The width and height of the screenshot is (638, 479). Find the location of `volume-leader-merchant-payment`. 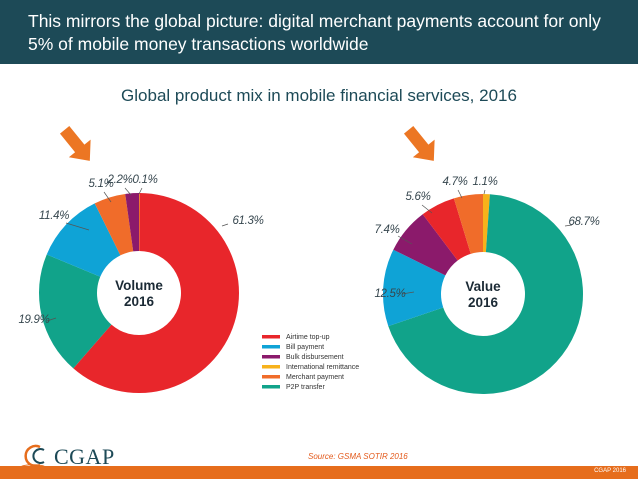

volume-leader-merchant-payment is located at coordinates (107, 197).